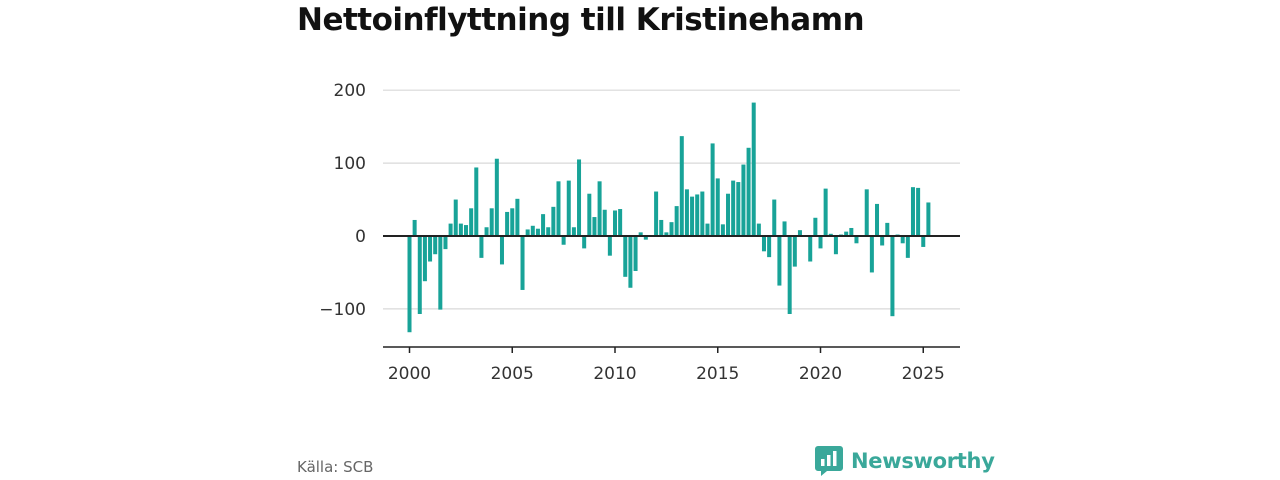 The height and width of the screenshot is (480, 1280). Describe the element at coordinates (830, 234) in the screenshot. I see `bar-2020Q3` at that location.